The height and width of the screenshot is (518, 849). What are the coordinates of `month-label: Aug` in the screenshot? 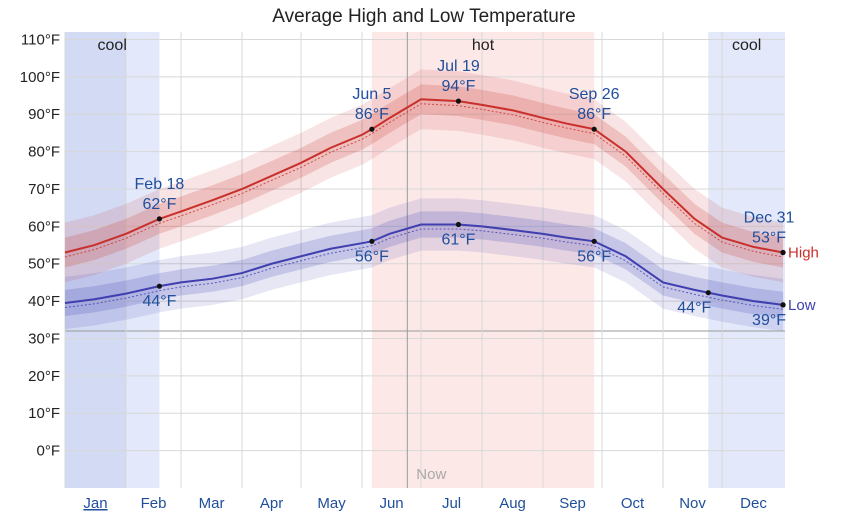 It's located at (512, 503).